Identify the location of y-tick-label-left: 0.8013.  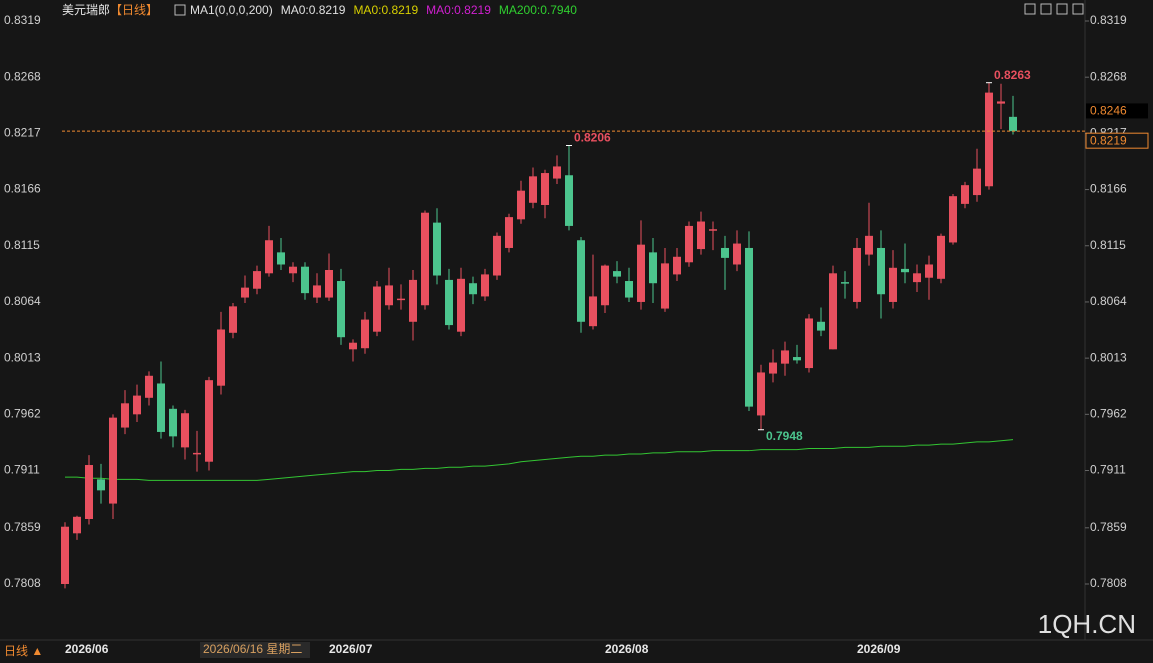
(22, 357).